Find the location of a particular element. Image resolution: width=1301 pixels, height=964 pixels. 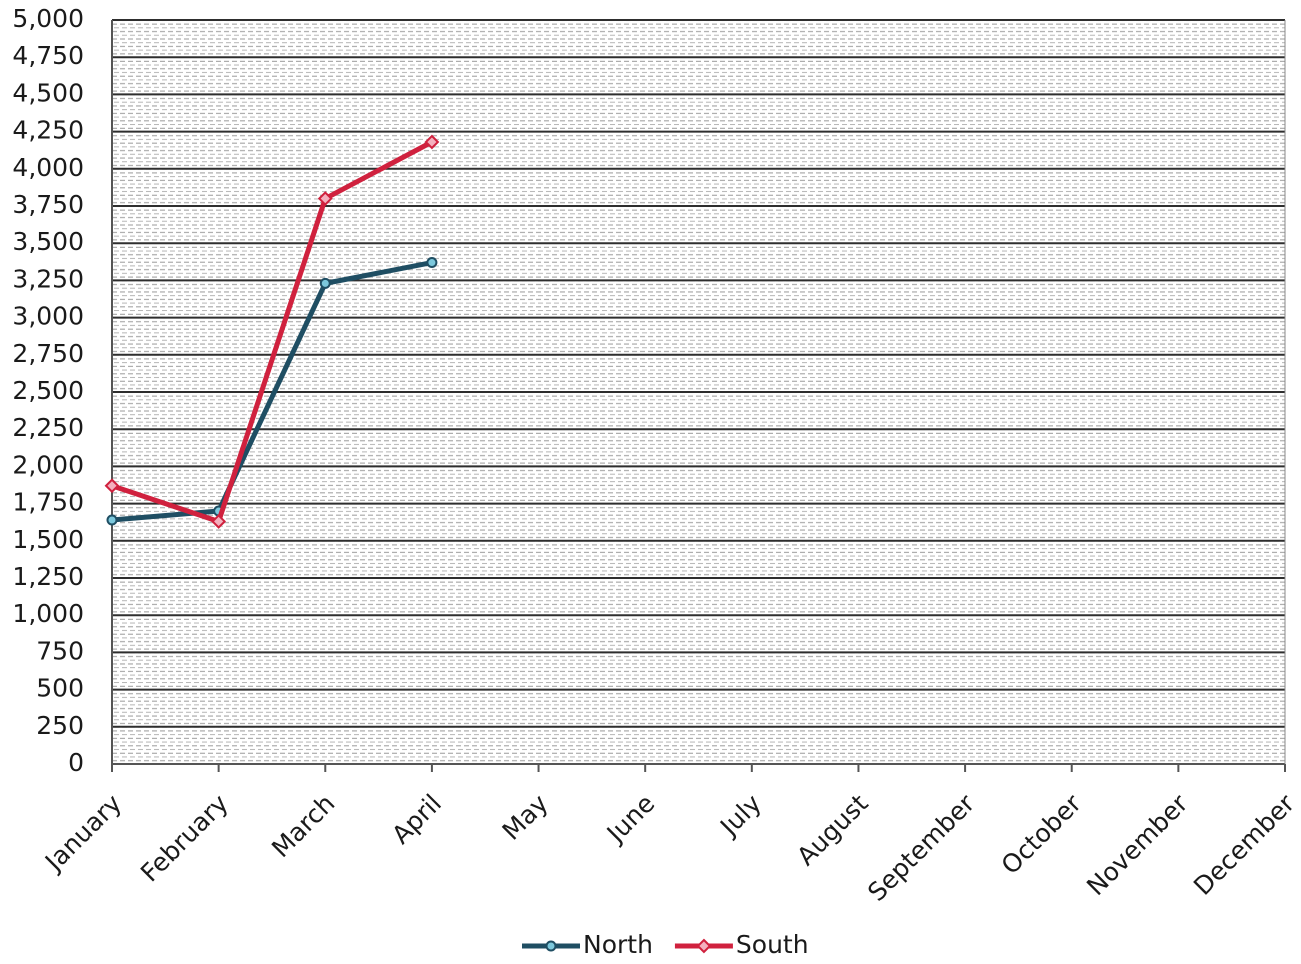

legend-label: North is located at coordinates (618, 944).